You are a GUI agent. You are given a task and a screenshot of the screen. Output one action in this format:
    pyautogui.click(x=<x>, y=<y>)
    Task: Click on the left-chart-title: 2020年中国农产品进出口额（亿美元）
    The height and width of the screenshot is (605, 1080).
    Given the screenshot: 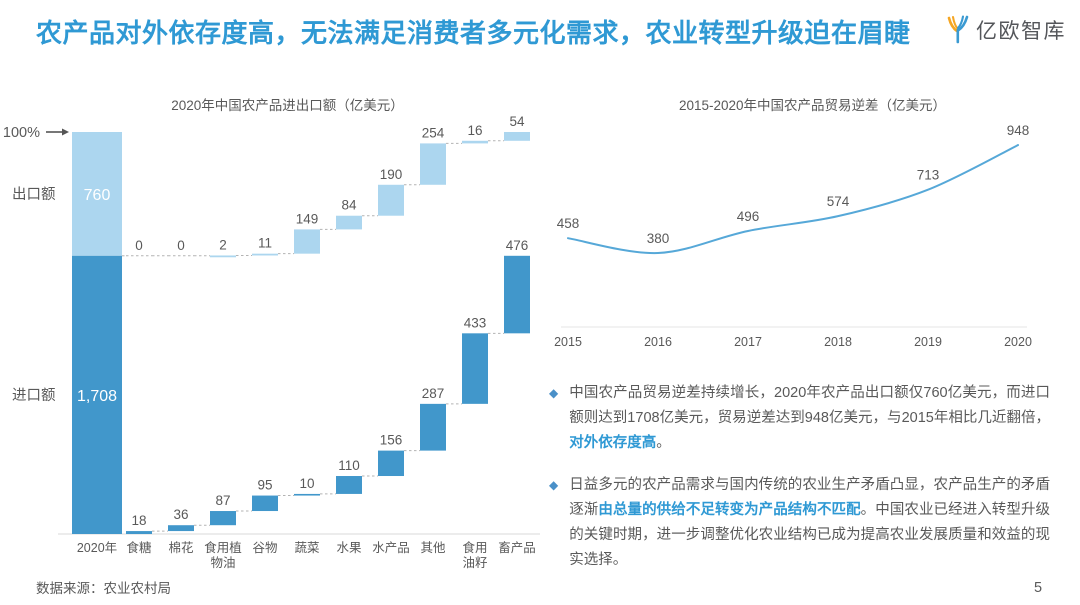 What is the action you would take?
    pyautogui.click(x=287, y=105)
    